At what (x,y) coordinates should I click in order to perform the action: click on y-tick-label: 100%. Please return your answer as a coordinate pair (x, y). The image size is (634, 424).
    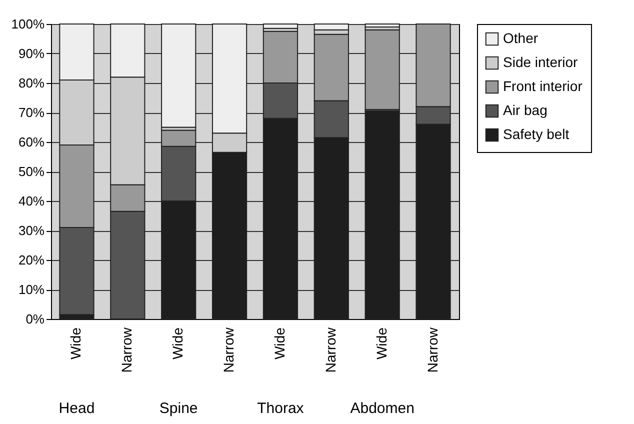
    Looking at the image, I should click on (28, 24).